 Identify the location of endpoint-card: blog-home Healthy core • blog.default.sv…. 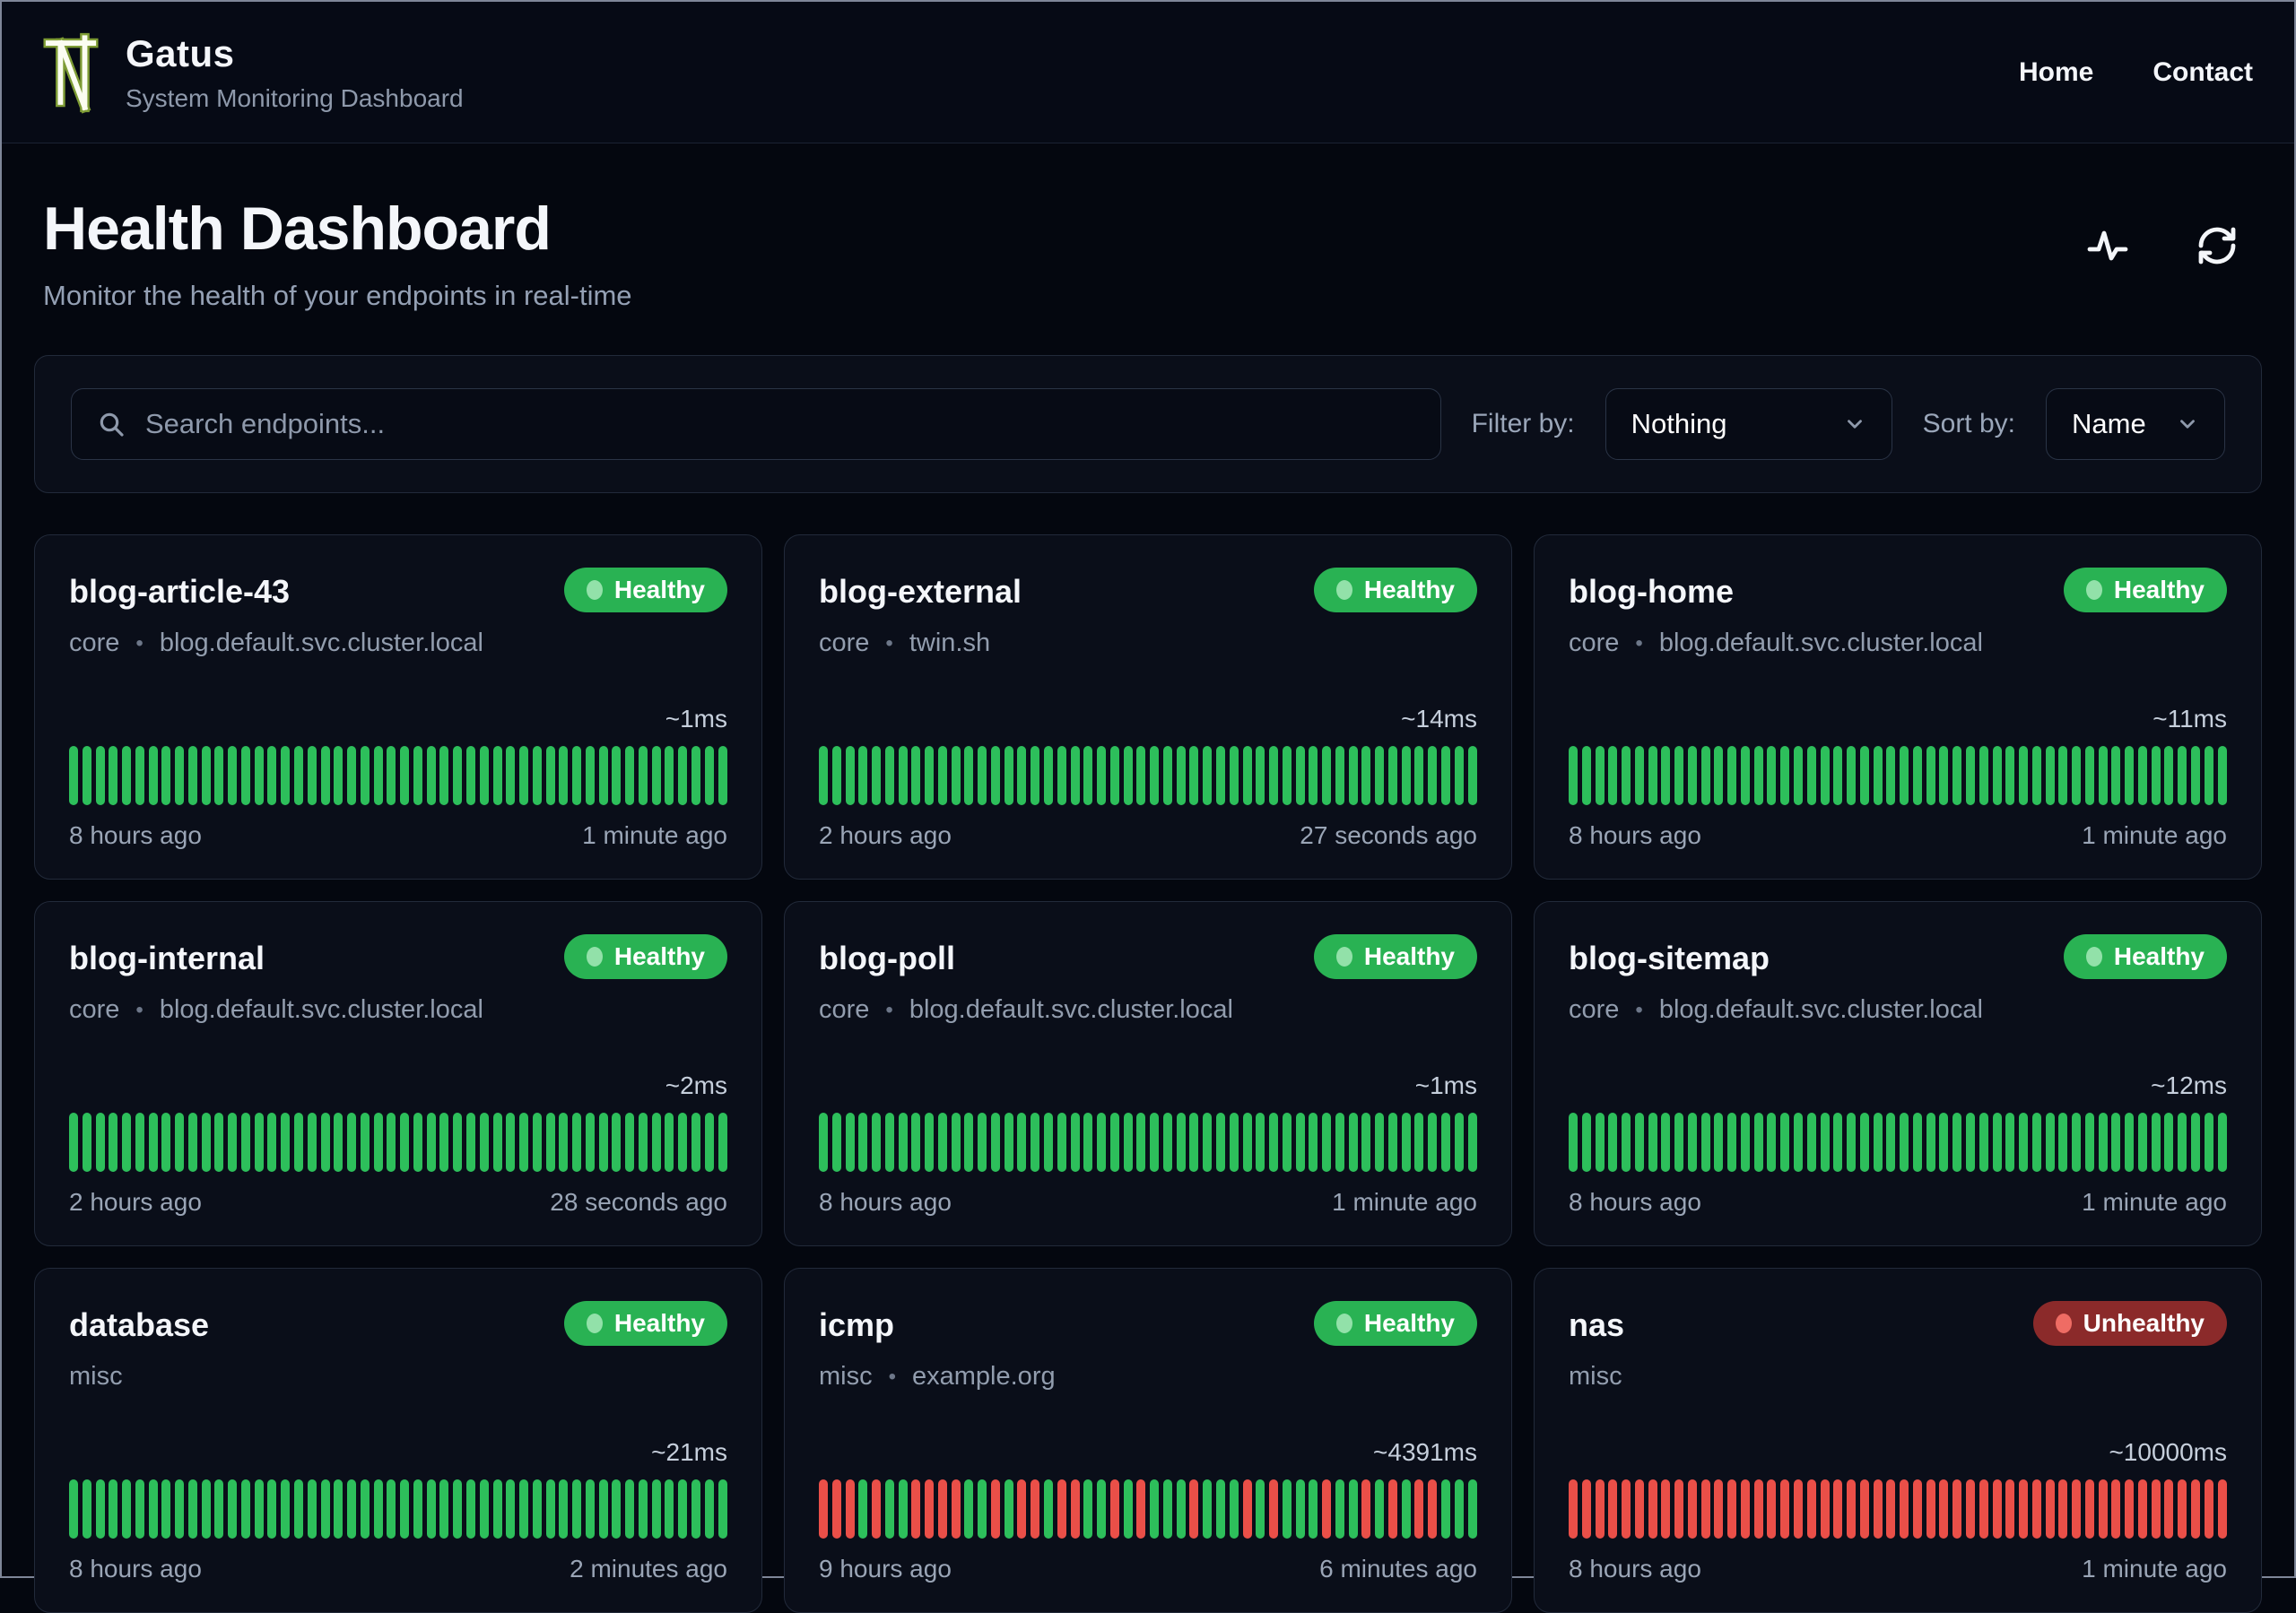
(1898, 707).